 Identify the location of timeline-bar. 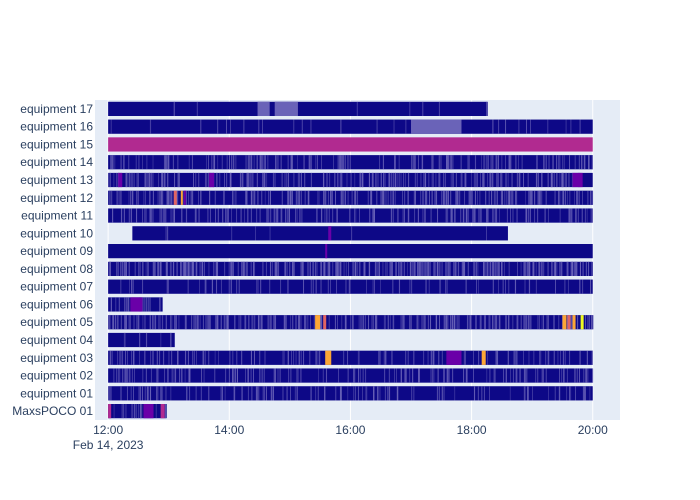
(350, 393).